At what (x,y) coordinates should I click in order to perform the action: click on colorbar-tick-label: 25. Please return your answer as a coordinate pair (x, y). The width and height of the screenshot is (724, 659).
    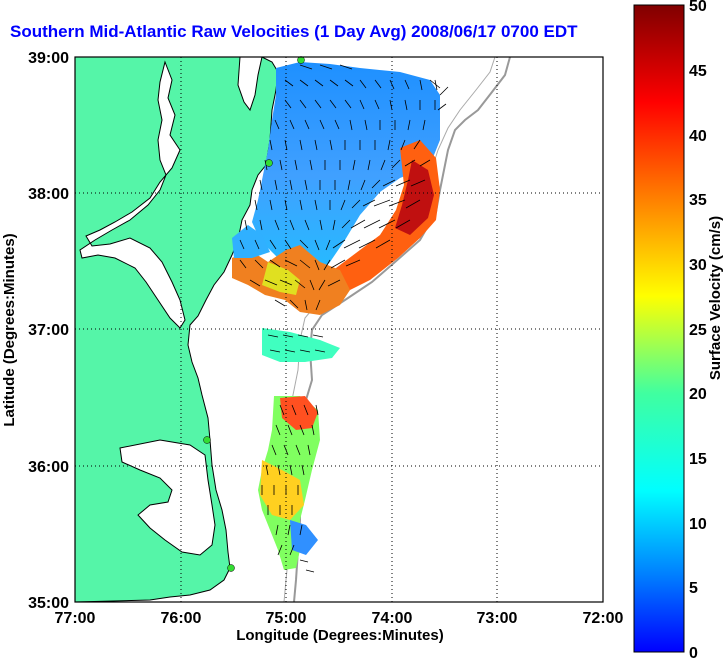
    Looking at the image, I should click on (698, 330).